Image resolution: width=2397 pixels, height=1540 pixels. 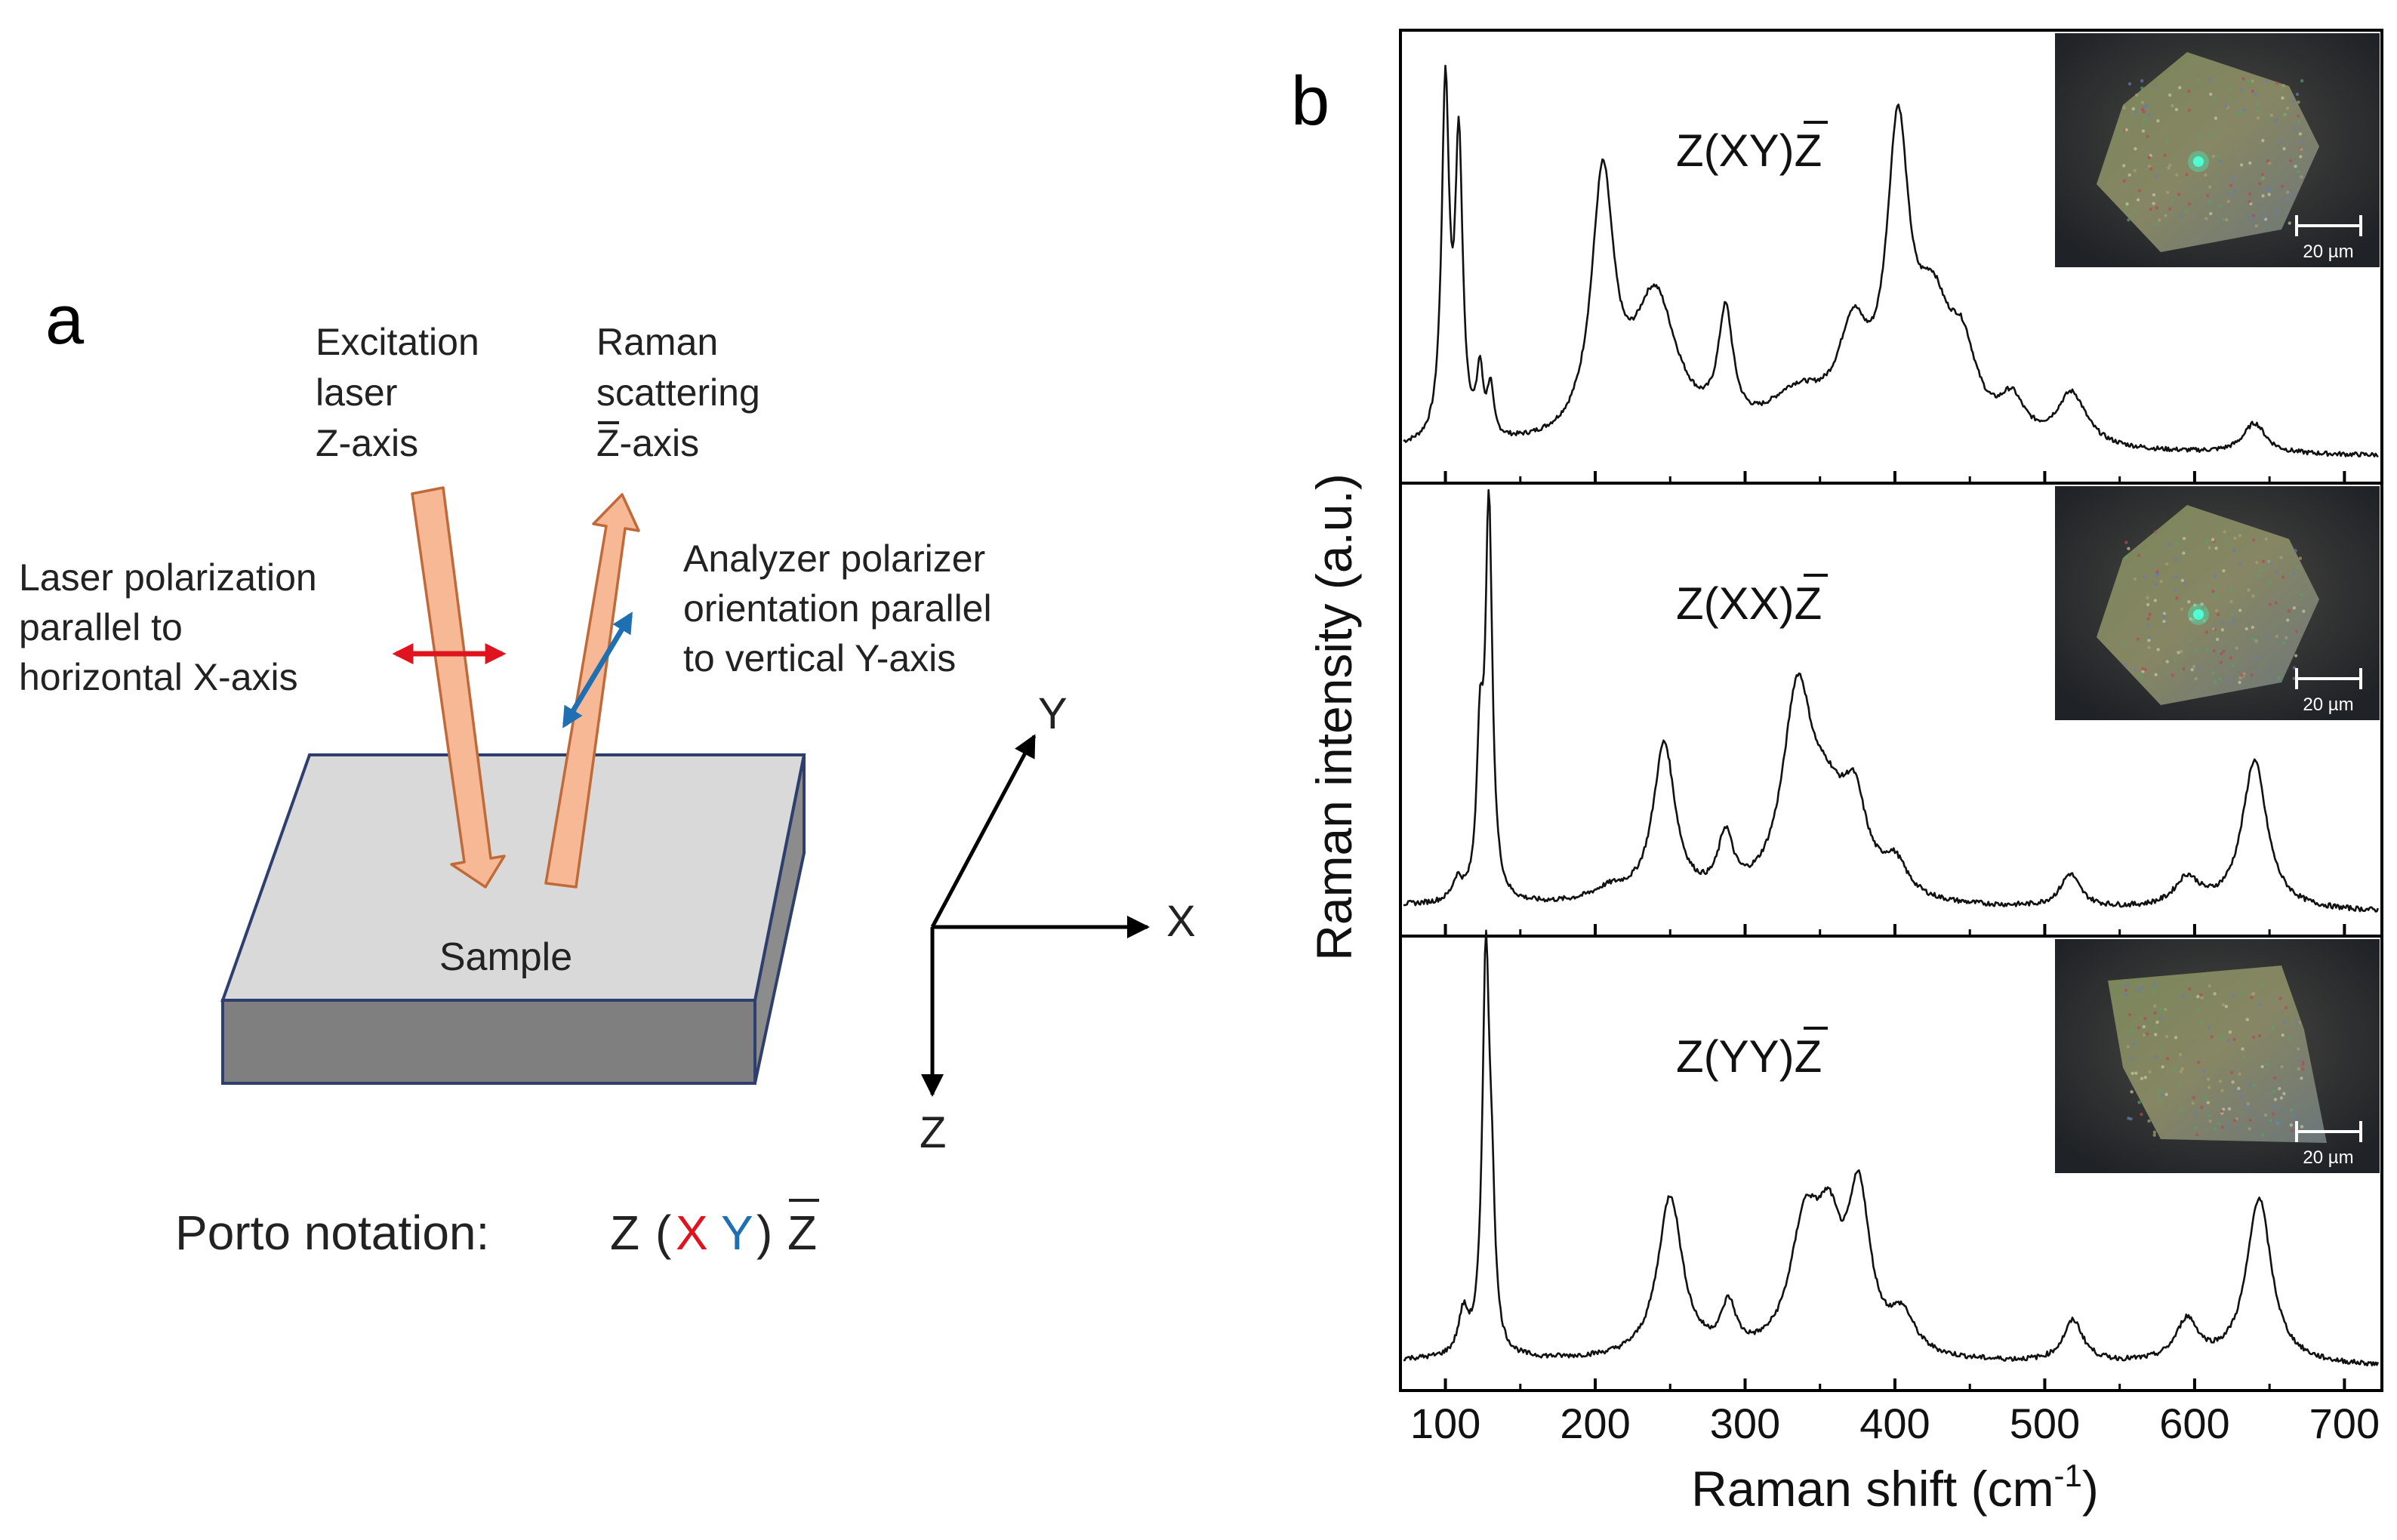 I want to click on configuration-label-2: Z(XX)Z, so click(x=1749, y=603).